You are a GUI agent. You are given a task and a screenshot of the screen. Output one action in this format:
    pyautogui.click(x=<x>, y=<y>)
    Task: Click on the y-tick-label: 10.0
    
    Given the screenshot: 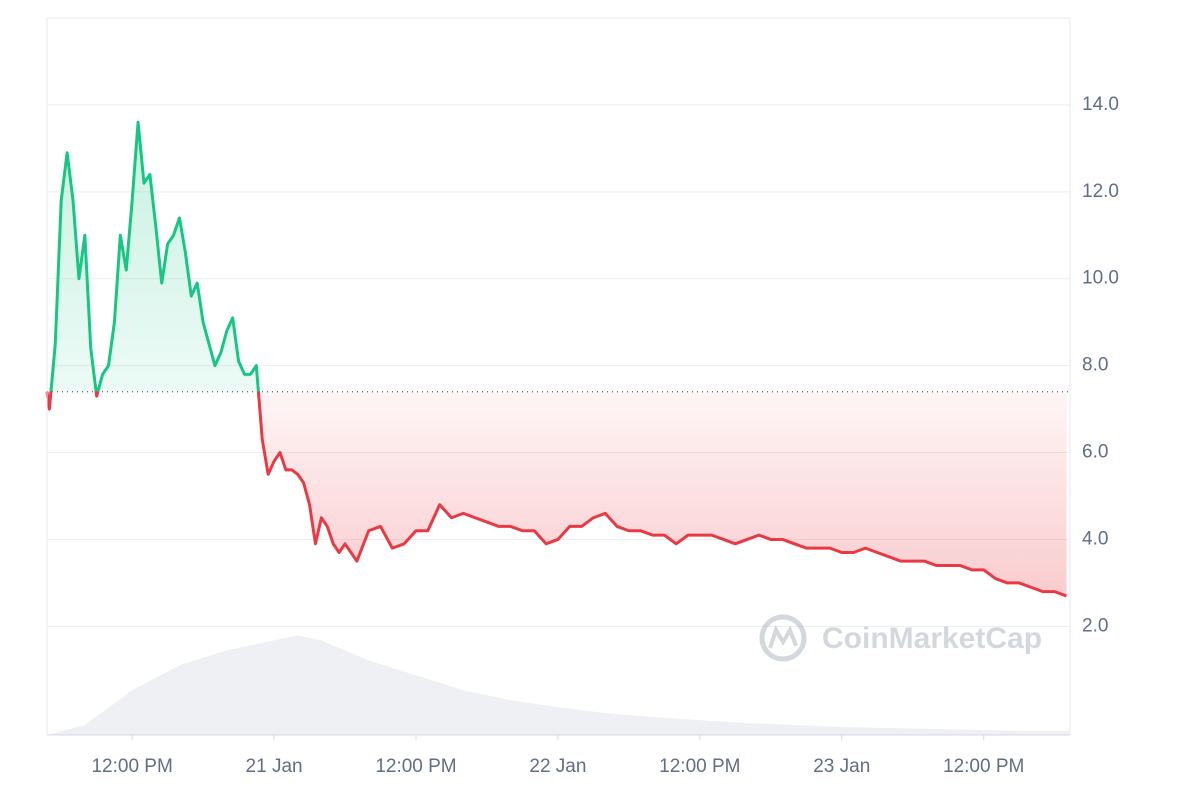 What is the action you would take?
    pyautogui.click(x=1100, y=278)
    